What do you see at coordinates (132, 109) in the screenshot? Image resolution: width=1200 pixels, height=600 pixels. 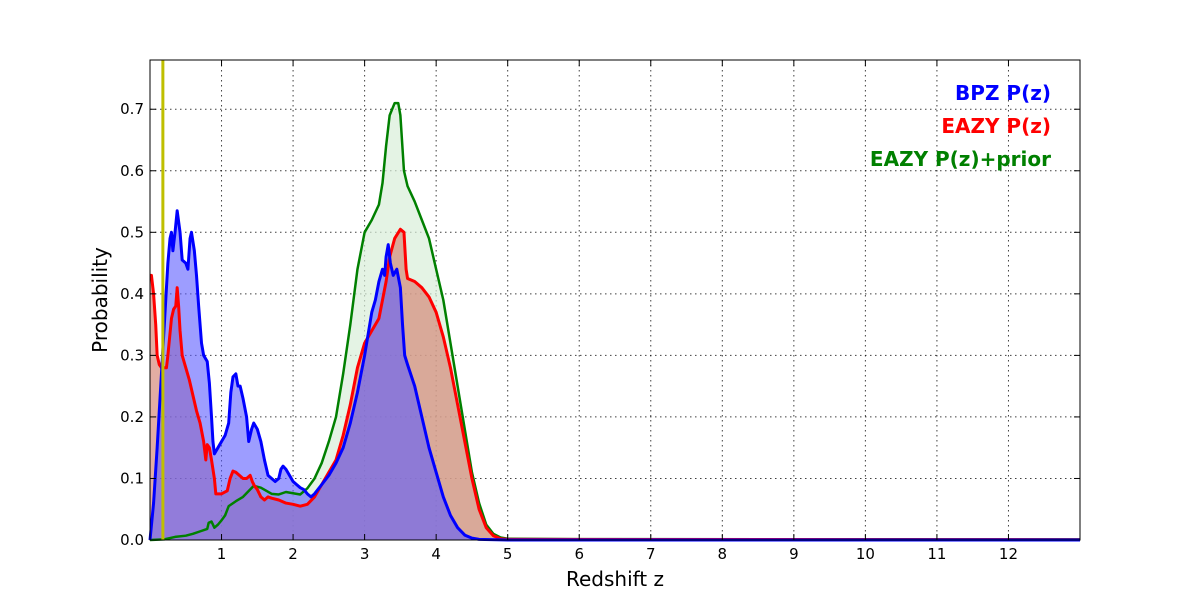 I see `y-tick-label: 0.7` at bounding box center [132, 109].